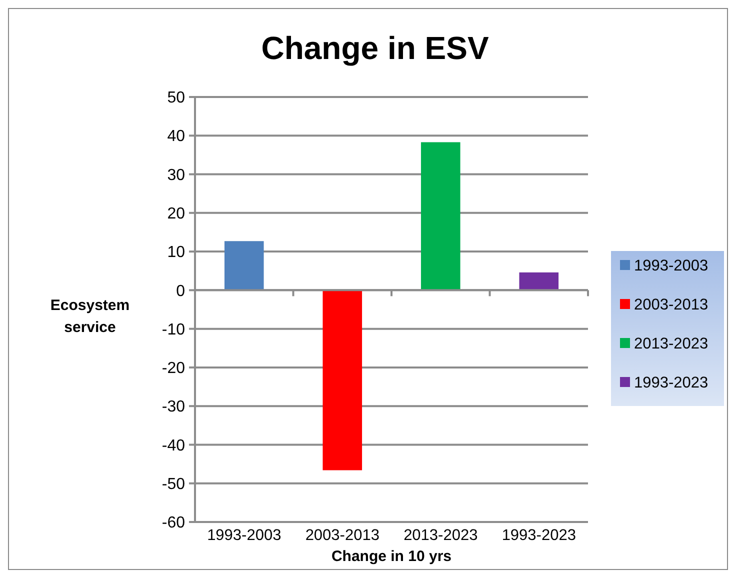 The image size is (736, 578). I want to click on legend-label: 1993-2023, so click(671, 383).